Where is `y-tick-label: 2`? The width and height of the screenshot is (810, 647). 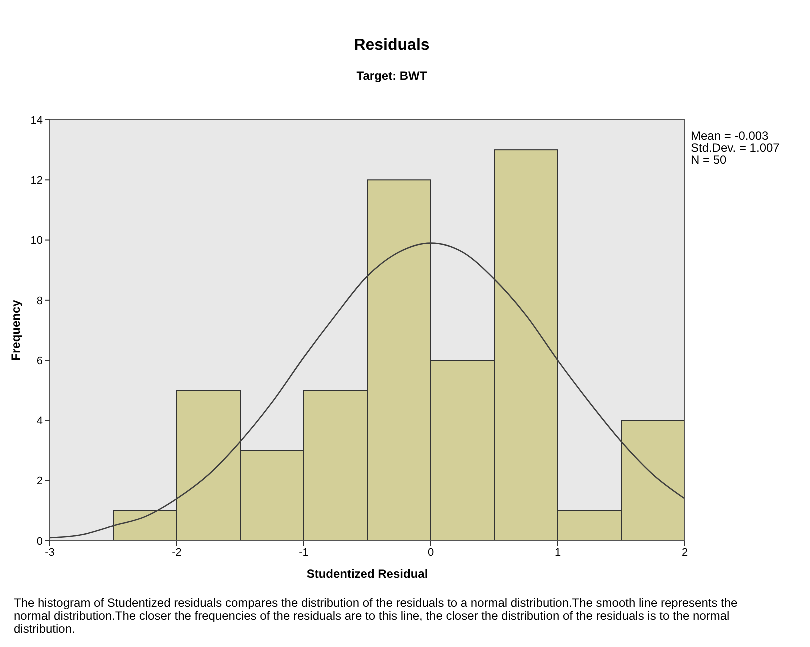
y-tick-label: 2 is located at coordinates (39, 482).